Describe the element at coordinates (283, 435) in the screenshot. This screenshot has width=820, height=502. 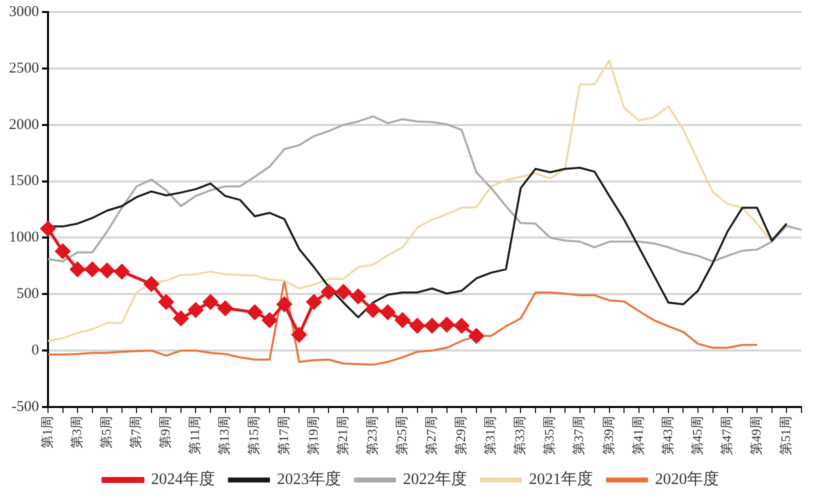
I see `x-tick-label: 第17周` at that location.